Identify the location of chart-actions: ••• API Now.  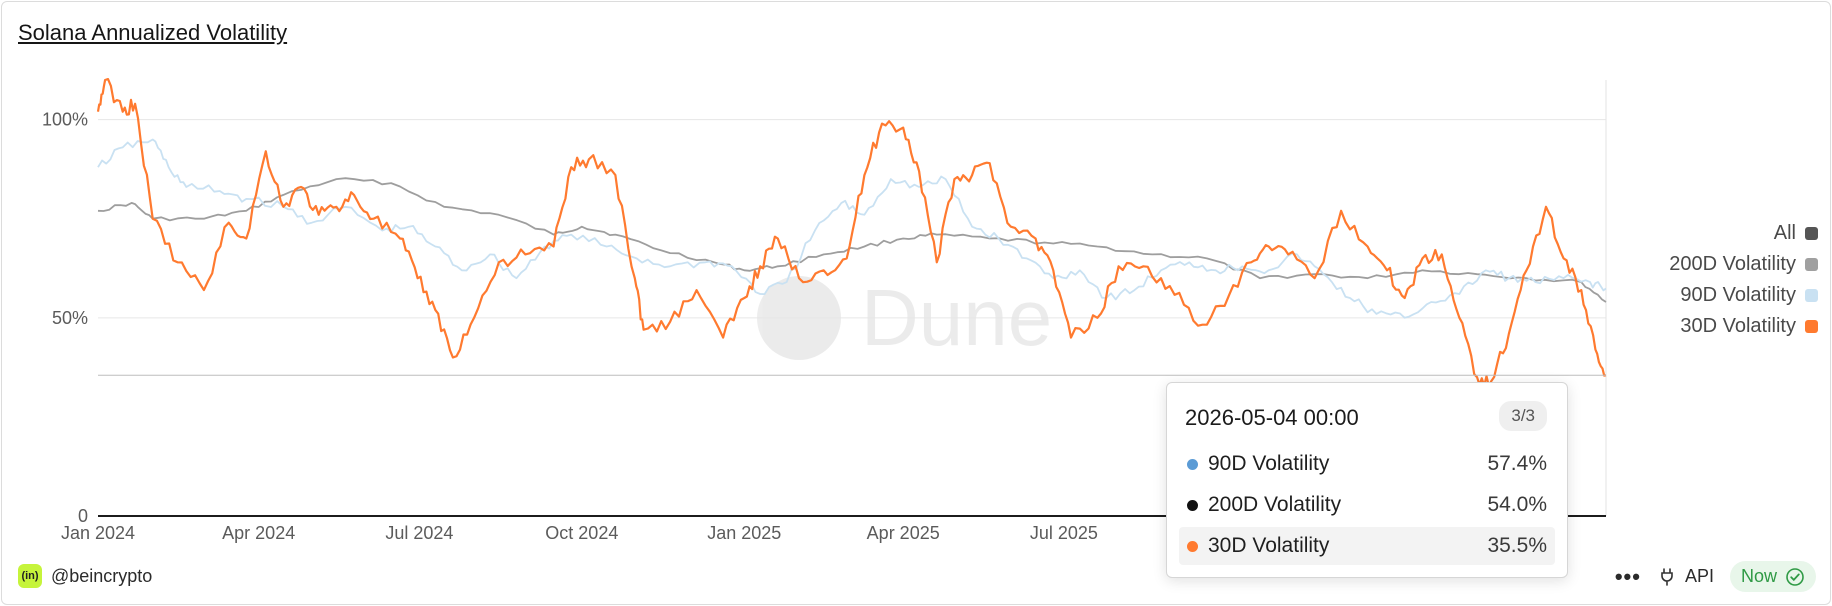
(1715, 576).